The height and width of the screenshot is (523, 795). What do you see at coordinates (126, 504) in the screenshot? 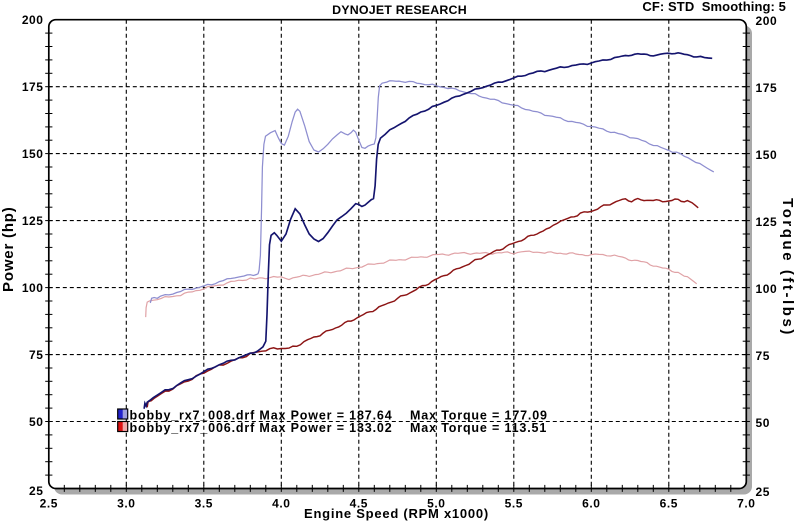
I see `svg-text: 3.0` at bounding box center [126, 504].